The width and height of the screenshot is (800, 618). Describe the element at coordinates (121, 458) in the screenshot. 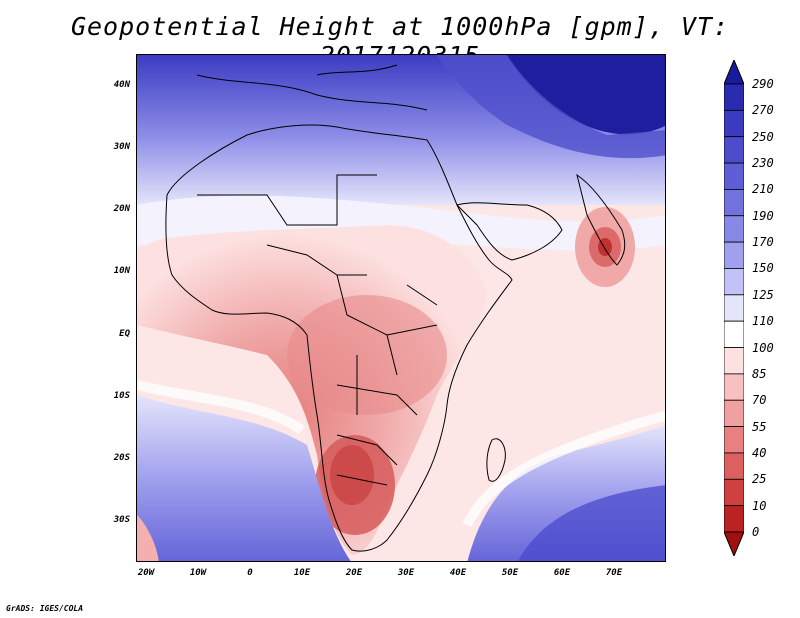

I see `lat-label: 20S` at that location.